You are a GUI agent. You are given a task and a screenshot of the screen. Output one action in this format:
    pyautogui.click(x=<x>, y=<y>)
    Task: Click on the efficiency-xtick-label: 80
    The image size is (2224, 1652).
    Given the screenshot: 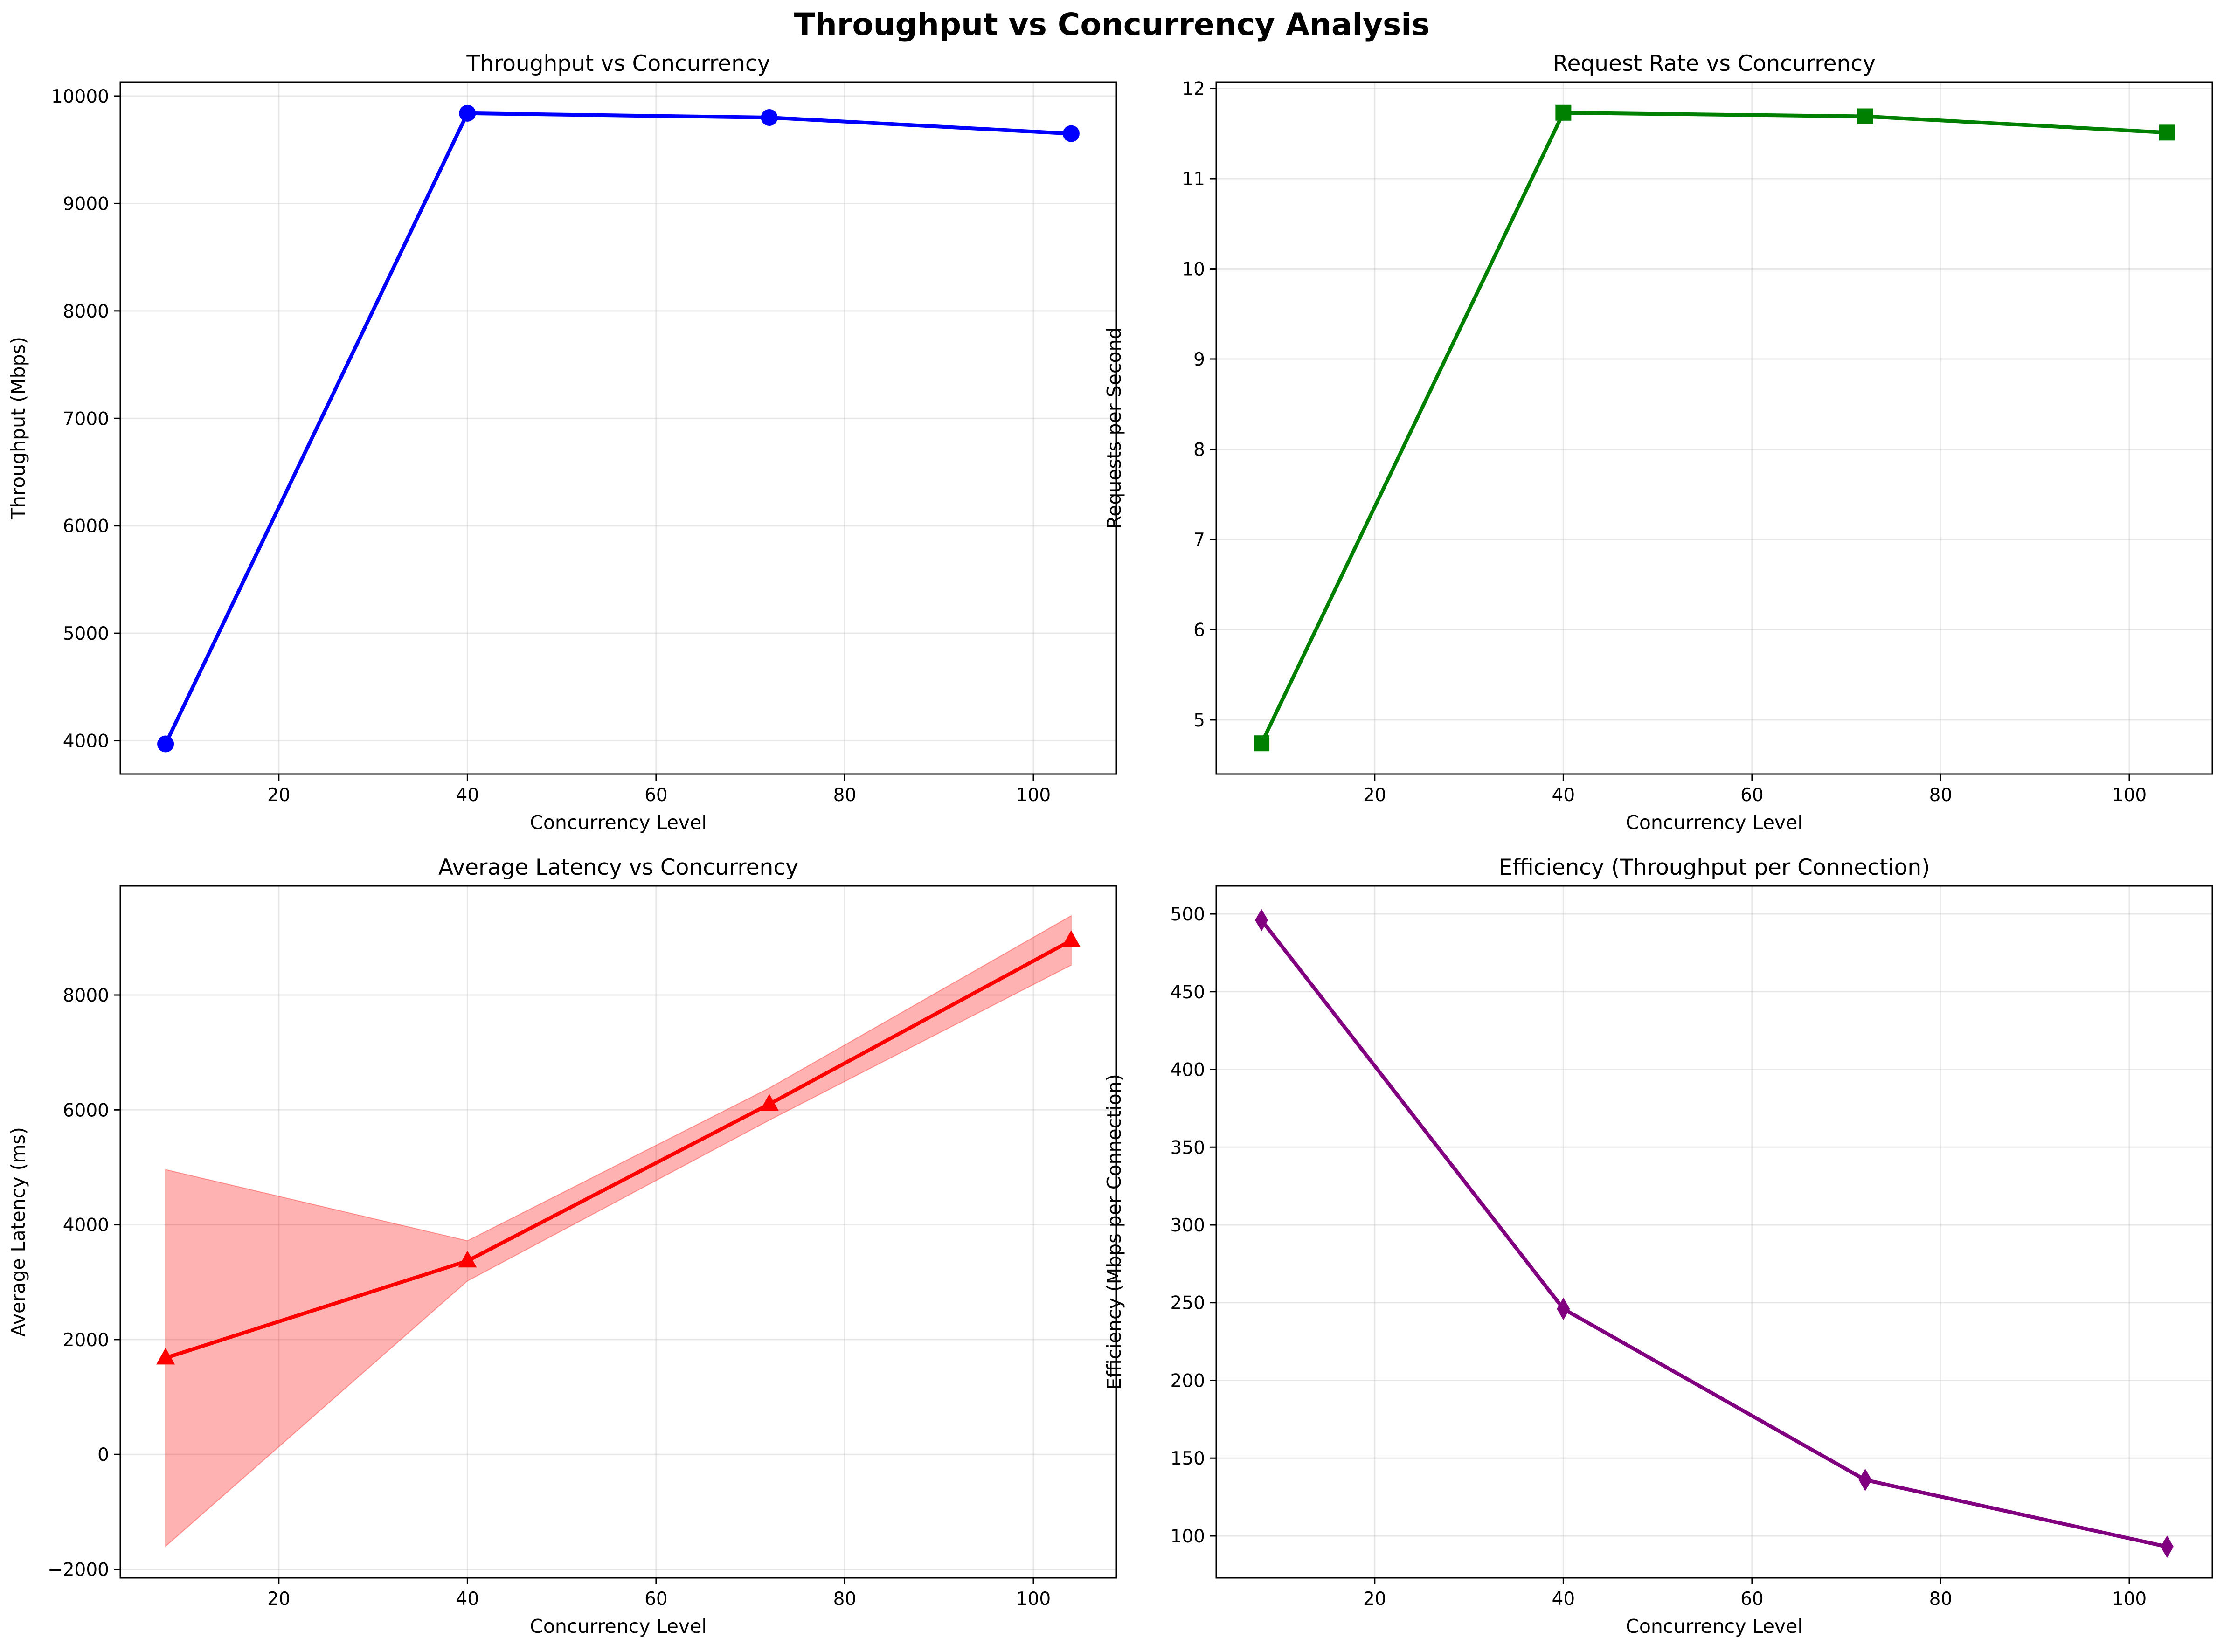 What is the action you would take?
    pyautogui.click(x=1941, y=1599)
    